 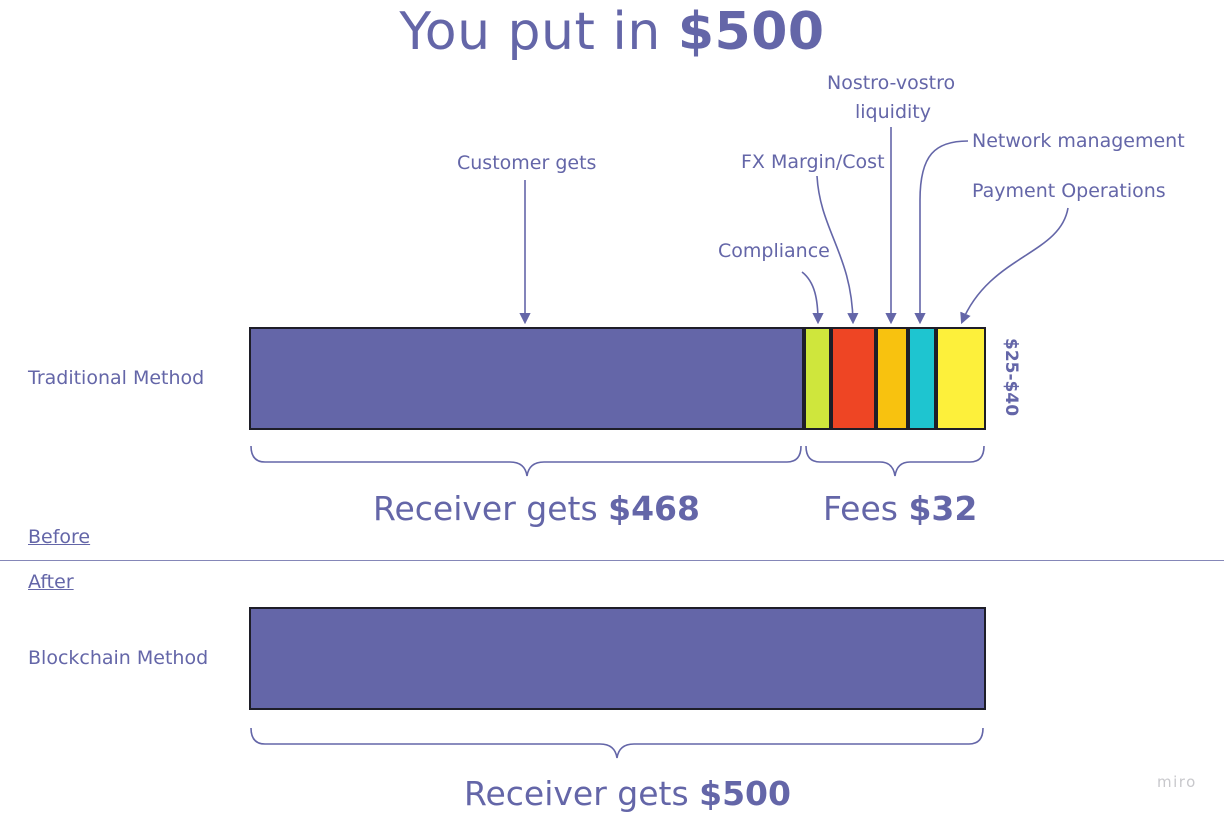 I want to click on fees-total: Fees $32, so click(x=900, y=508).